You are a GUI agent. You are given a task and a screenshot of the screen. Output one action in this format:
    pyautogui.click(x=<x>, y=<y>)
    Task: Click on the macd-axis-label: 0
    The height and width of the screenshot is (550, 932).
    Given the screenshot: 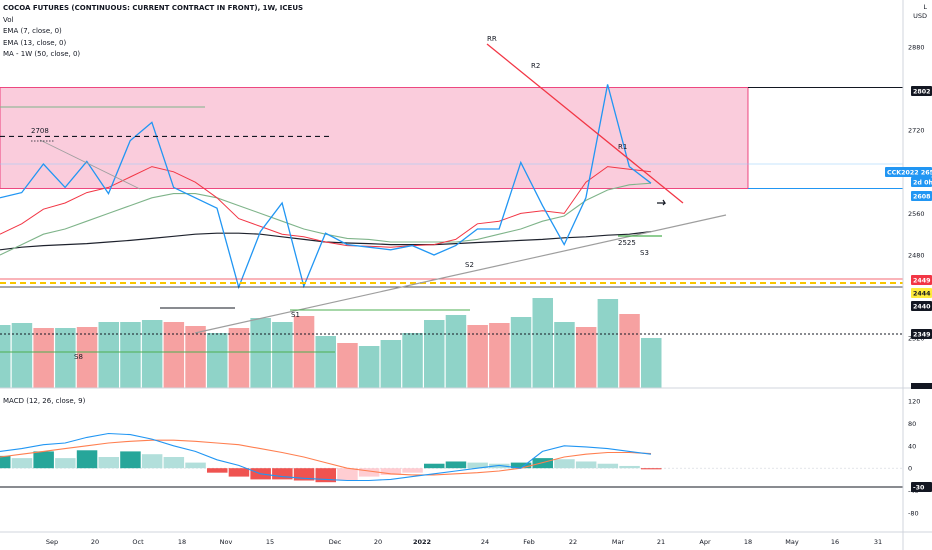 What is the action you would take?
    pyautogui.click(x=910, y=469)
    